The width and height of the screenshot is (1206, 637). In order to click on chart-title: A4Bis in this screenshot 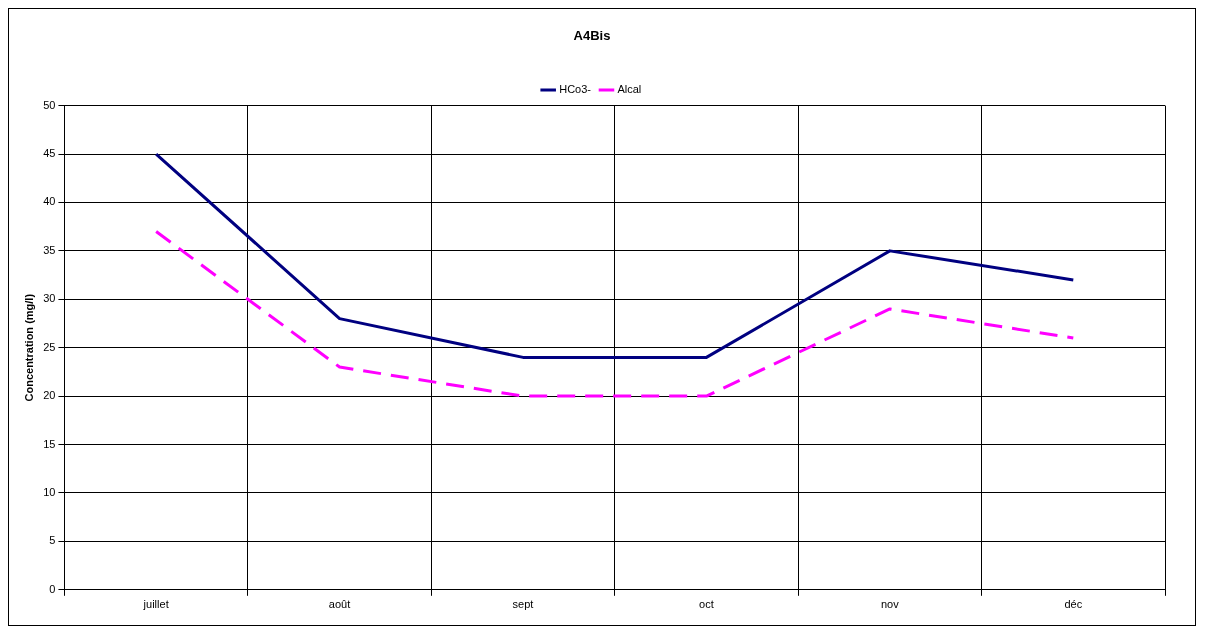, I will do `click(592, 36)`.